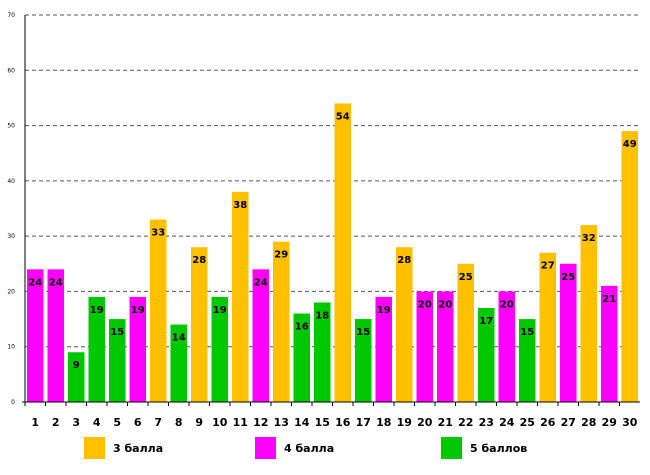  I want to click on data-label: 17, so click(486, 321).